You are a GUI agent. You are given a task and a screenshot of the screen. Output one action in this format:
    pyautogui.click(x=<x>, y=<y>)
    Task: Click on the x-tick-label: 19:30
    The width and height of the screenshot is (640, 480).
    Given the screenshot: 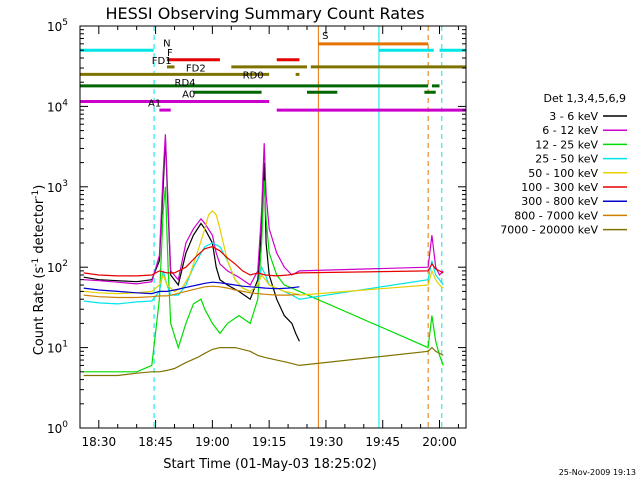 What is the action you would take?
    pyautogui.click(x=326, y=442)
    